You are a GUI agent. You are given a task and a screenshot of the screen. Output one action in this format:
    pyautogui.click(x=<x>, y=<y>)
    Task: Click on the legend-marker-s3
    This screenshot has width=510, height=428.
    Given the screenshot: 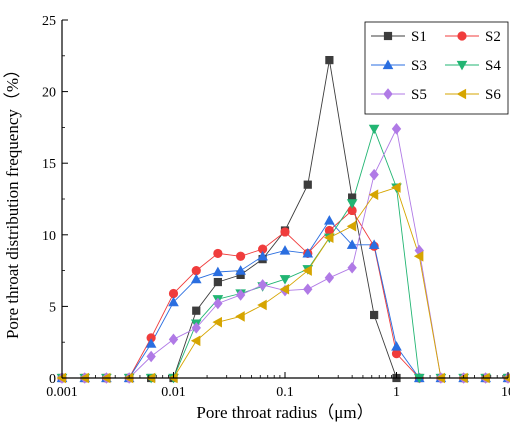 What is the action you would take?
    pyautogui.click(x=388, y=64)
    